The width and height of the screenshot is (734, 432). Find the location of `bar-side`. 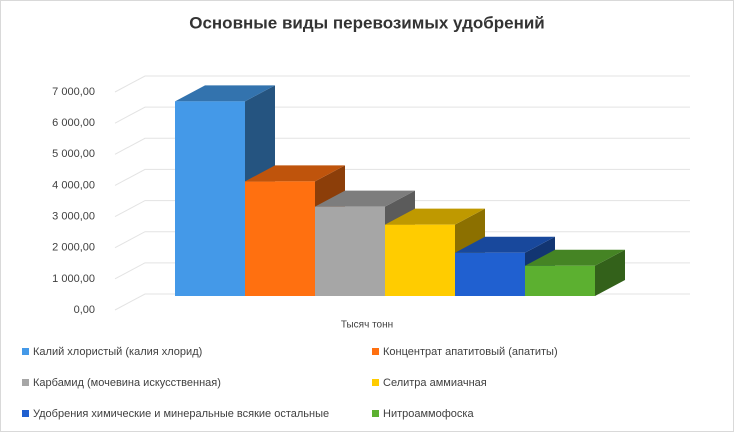

bar-side is located at coordinates (610, 272).